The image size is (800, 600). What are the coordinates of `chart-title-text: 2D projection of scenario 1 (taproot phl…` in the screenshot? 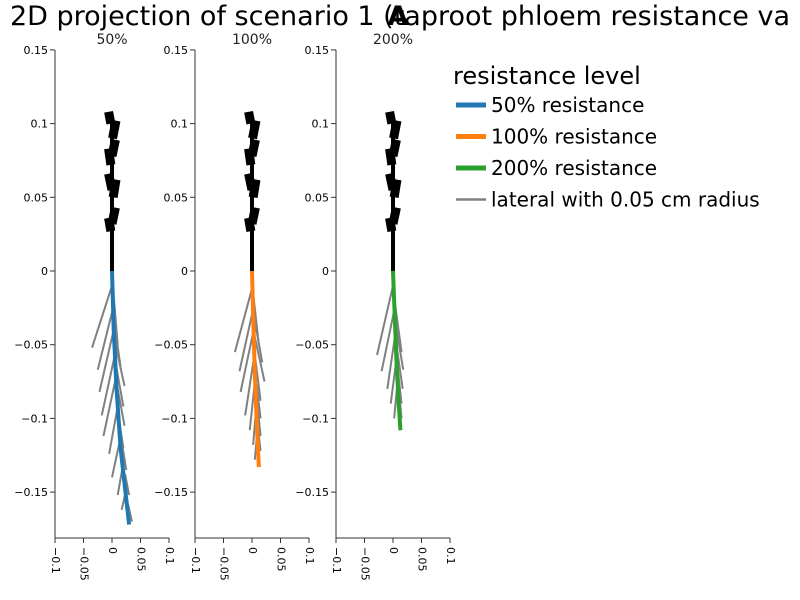 It's located at (400, 16).